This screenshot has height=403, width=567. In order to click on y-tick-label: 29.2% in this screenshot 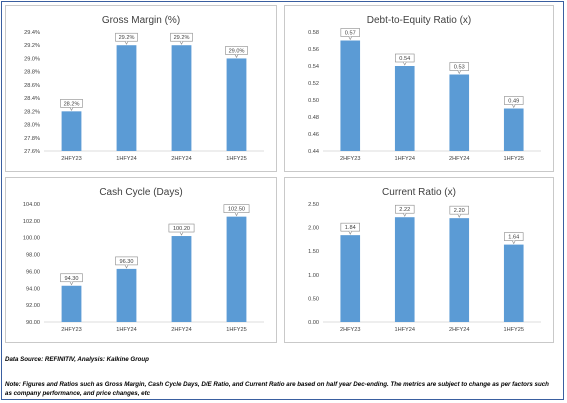, I will do `click(32, 46)`.